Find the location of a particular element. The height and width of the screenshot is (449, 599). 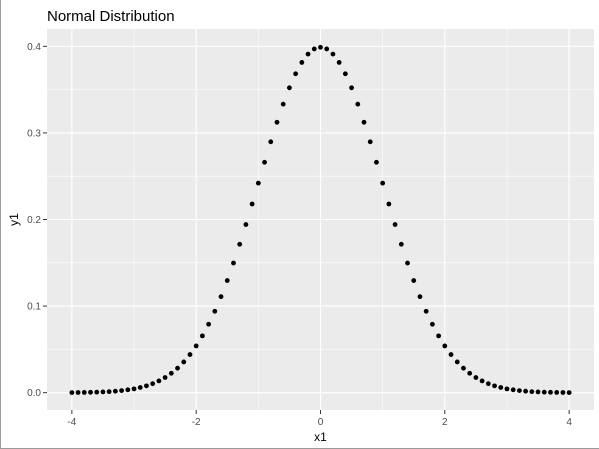

y-tick-label: 0.1 is located at coordinates (34, 307).